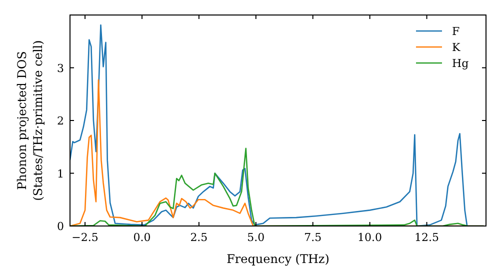 The image size is (500, 280). What do you see at coordinates (278, 259) in the screenshot?
I see `x-axis-title: Frequency (THz)` at bounding box center [278, 259].